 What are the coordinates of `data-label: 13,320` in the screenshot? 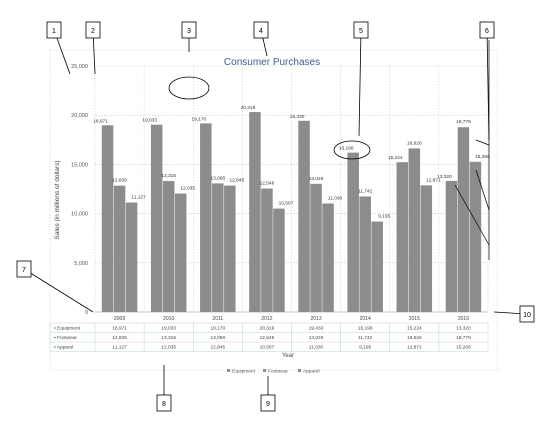 It's located at (444, 177).